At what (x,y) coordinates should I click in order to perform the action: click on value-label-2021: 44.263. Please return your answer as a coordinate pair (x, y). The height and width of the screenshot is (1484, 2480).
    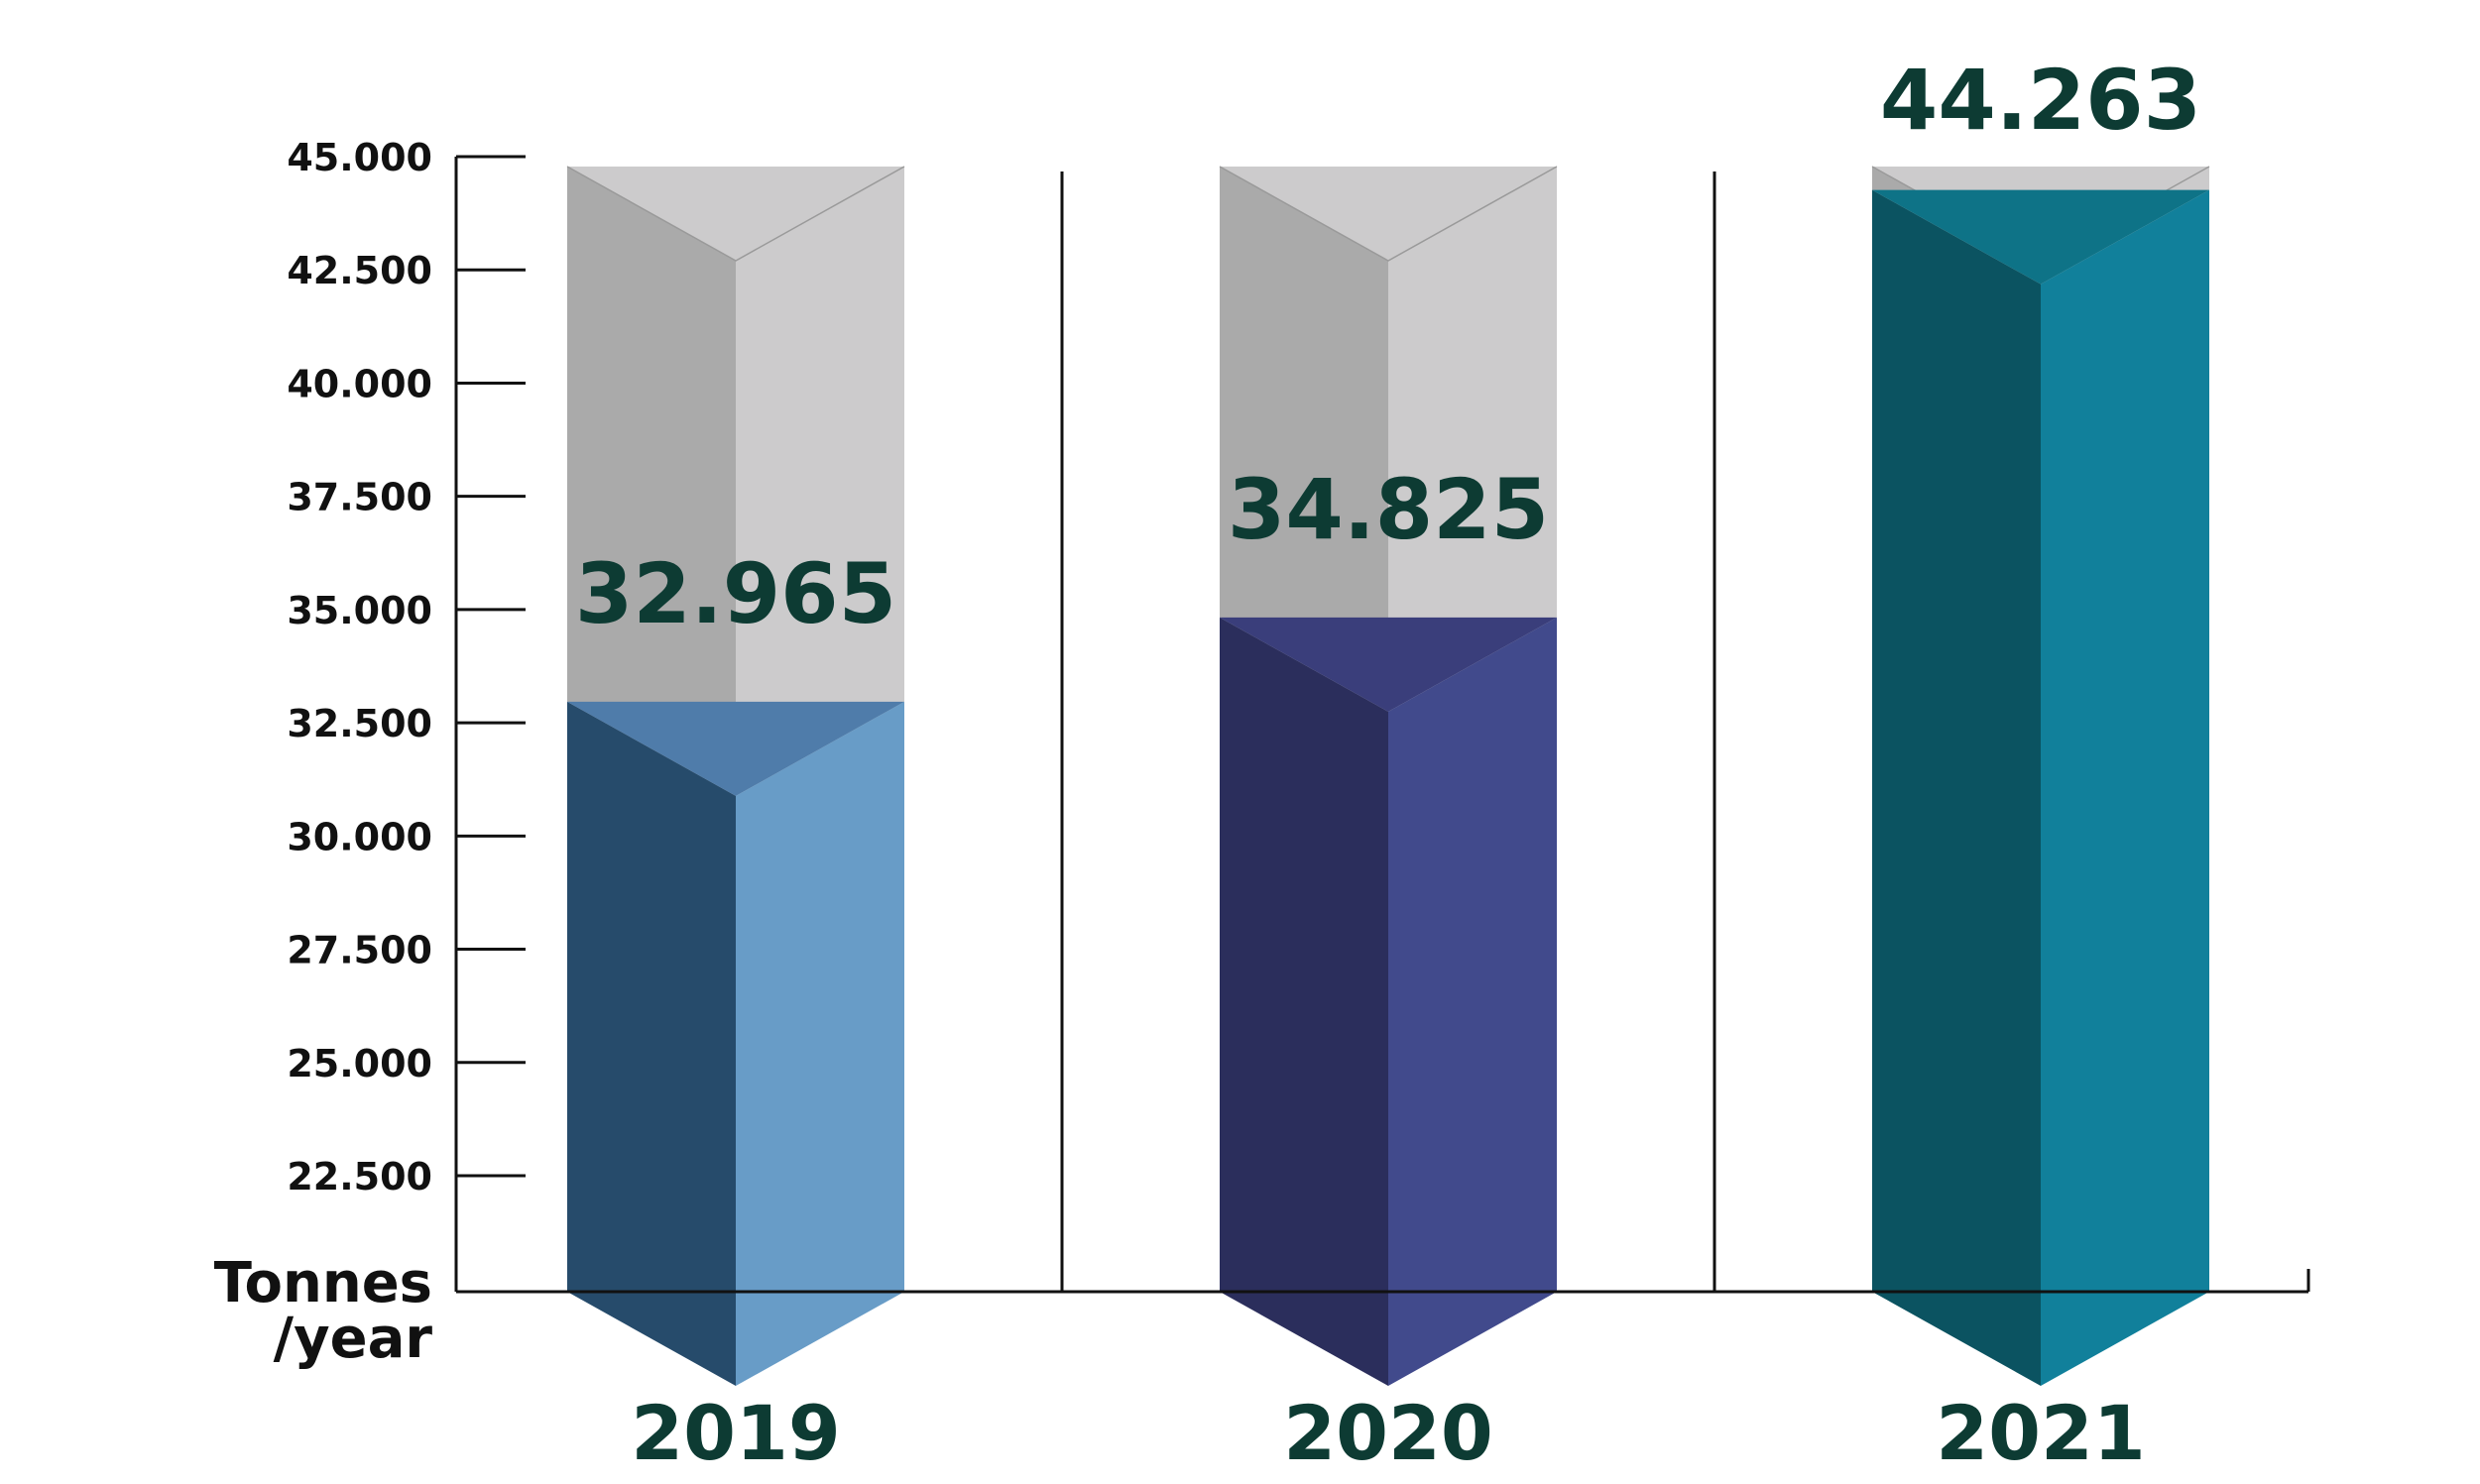
    Looking at the image, I should click on (2041, 100).